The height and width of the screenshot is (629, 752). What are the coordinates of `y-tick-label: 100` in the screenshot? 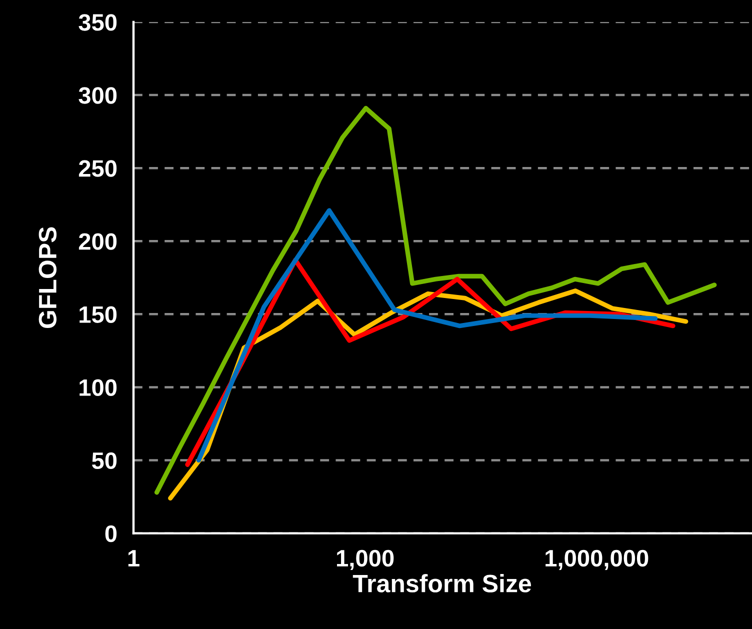 It's located at (98, 387).